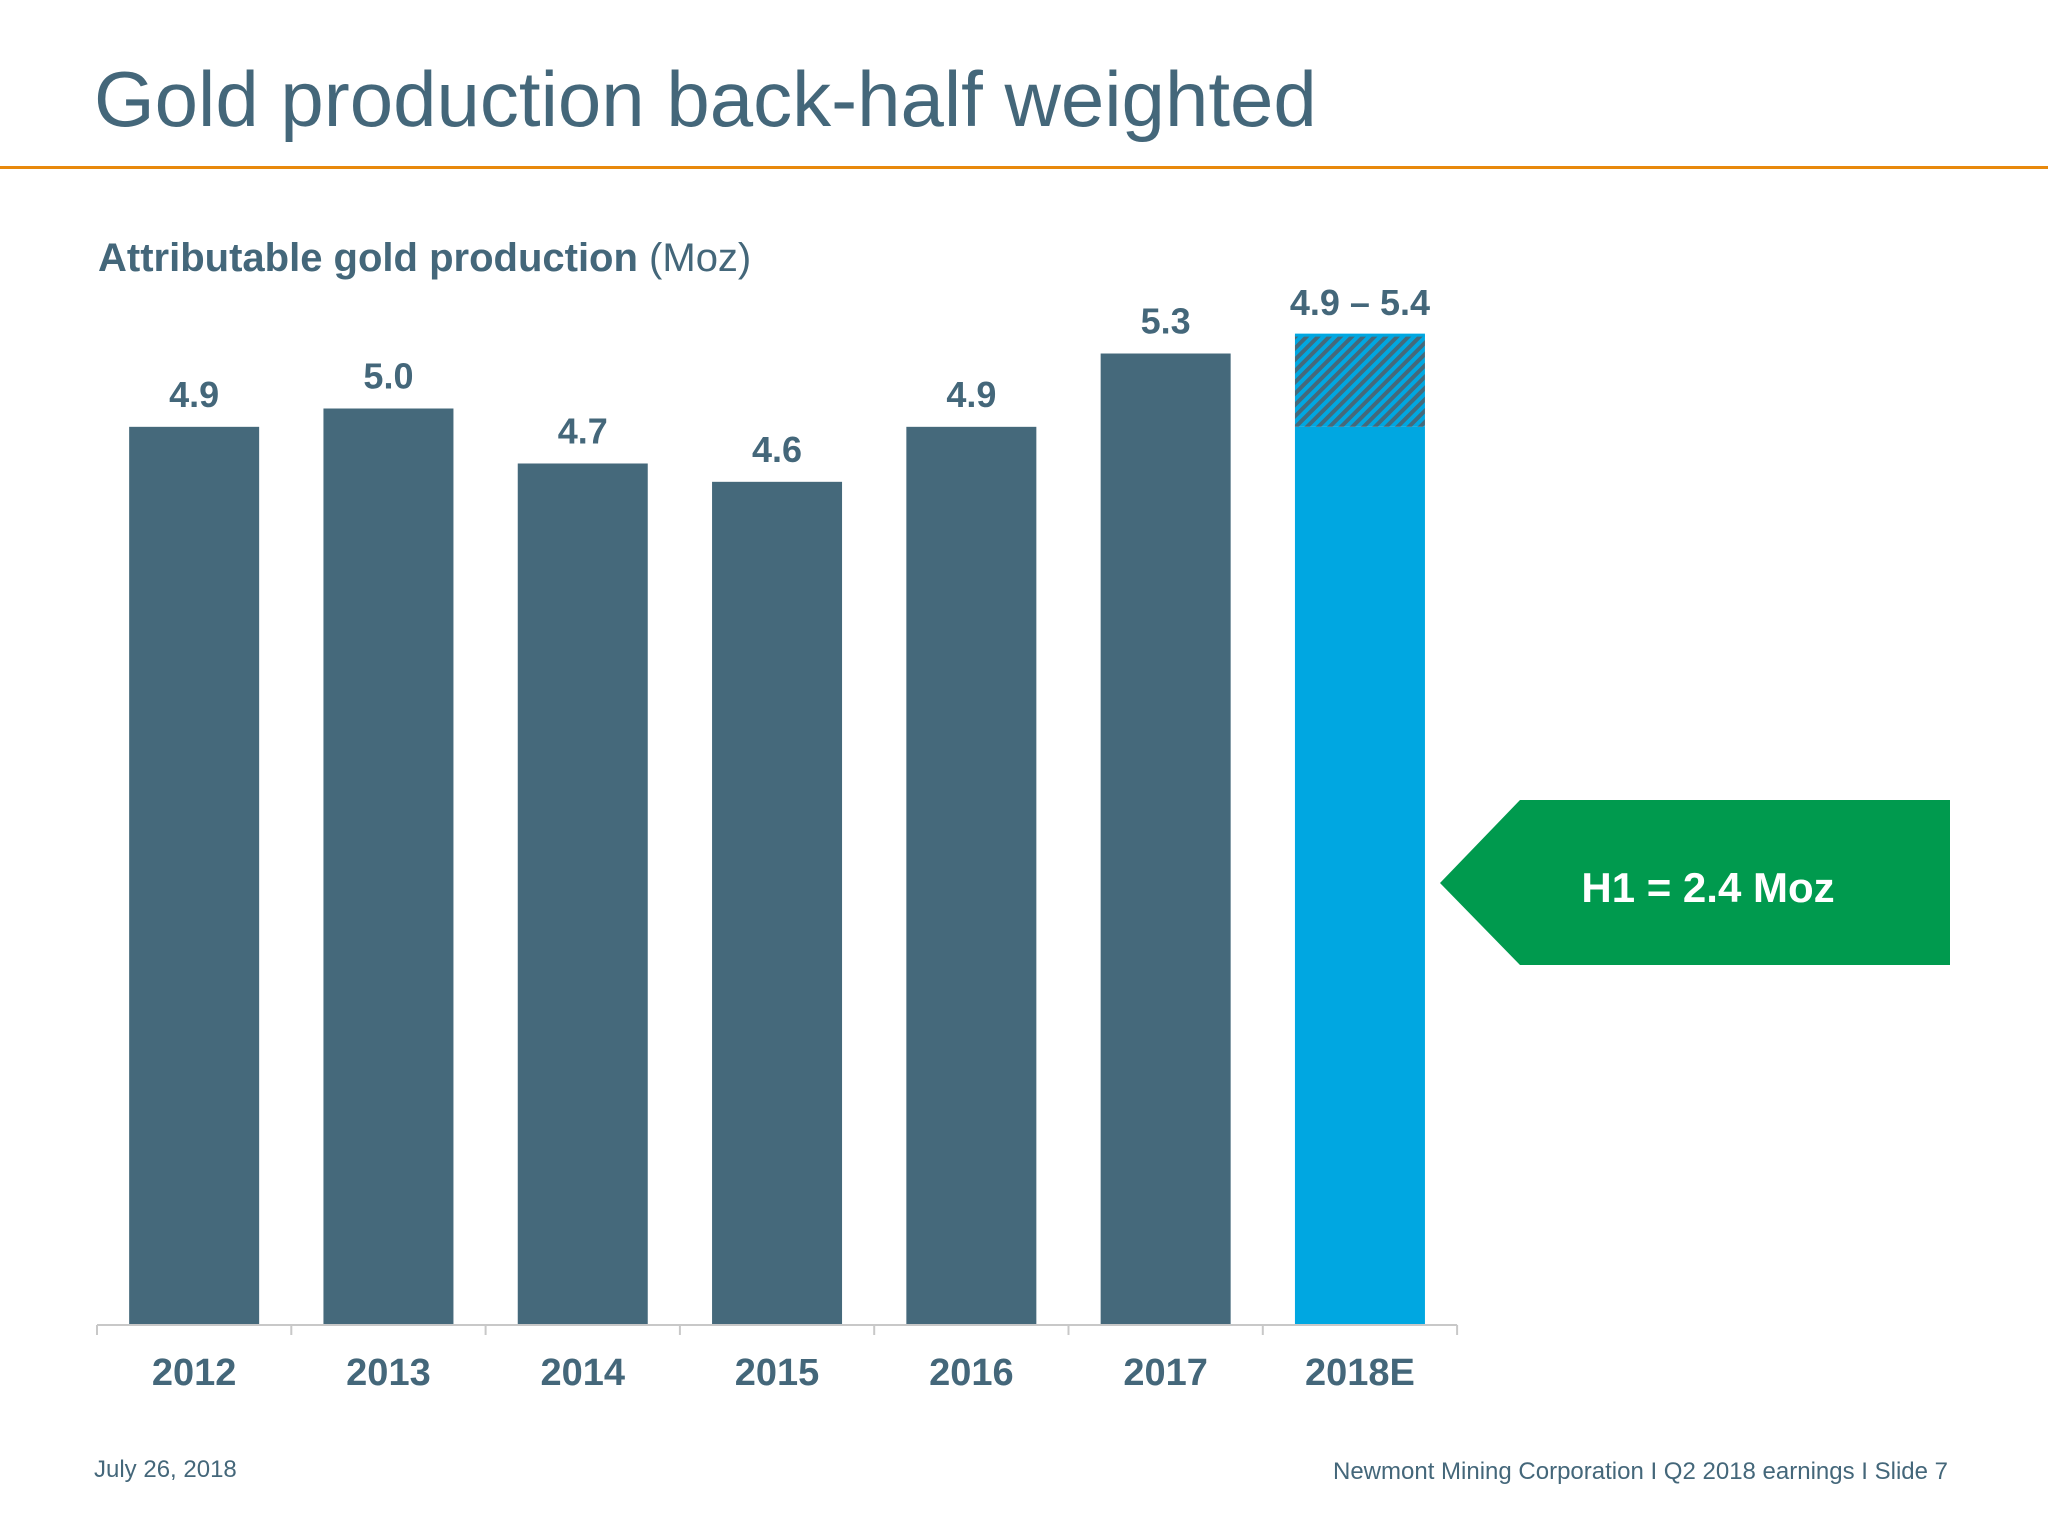 Image resolution: width=2048 pixels, height=1536 pixels. I want to click on data-label-2014: 4.7, so click(583, 430).